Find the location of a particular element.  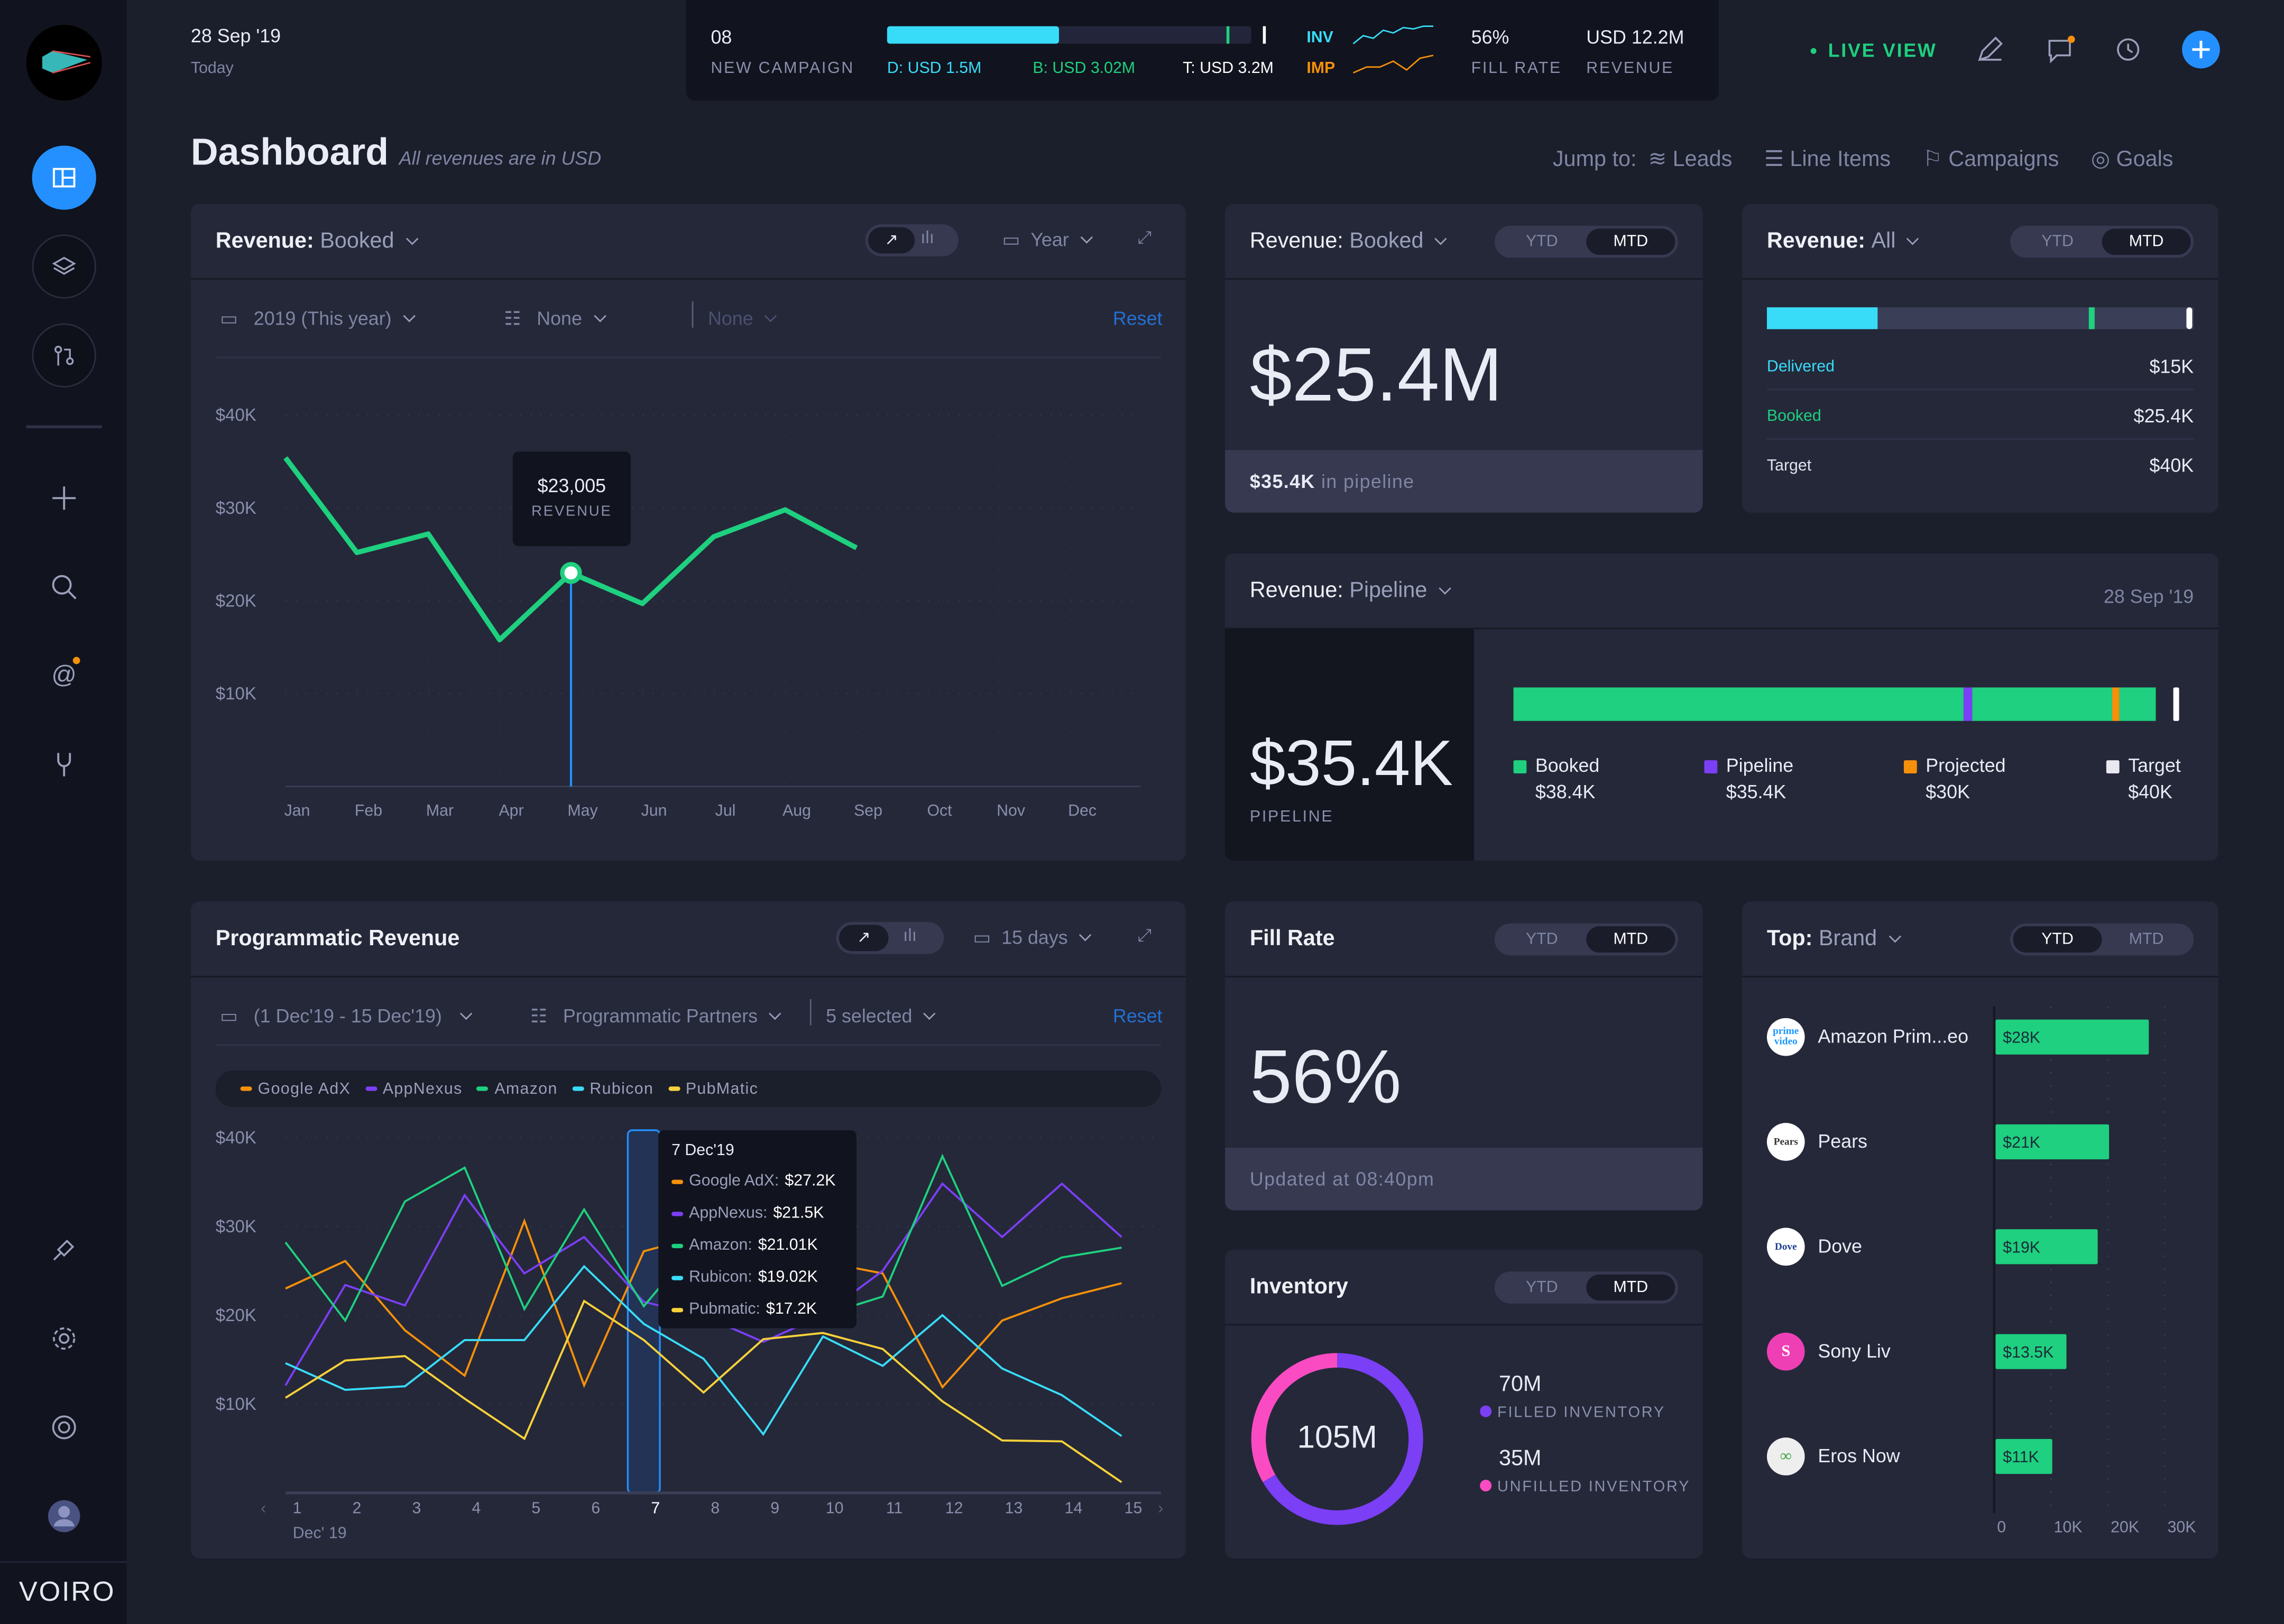

period-select: ▭ 15 days is located at coordinates (1032, 937).